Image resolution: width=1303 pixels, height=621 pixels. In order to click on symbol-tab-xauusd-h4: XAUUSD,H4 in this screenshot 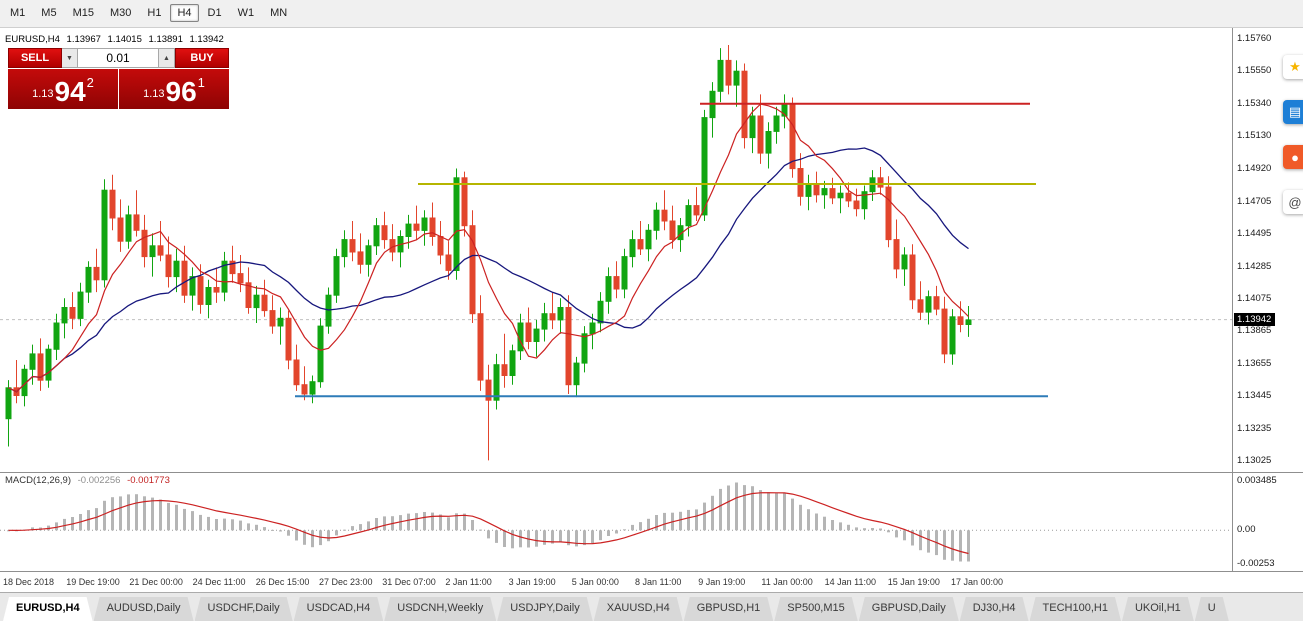, I will do `click(638, 609)`.